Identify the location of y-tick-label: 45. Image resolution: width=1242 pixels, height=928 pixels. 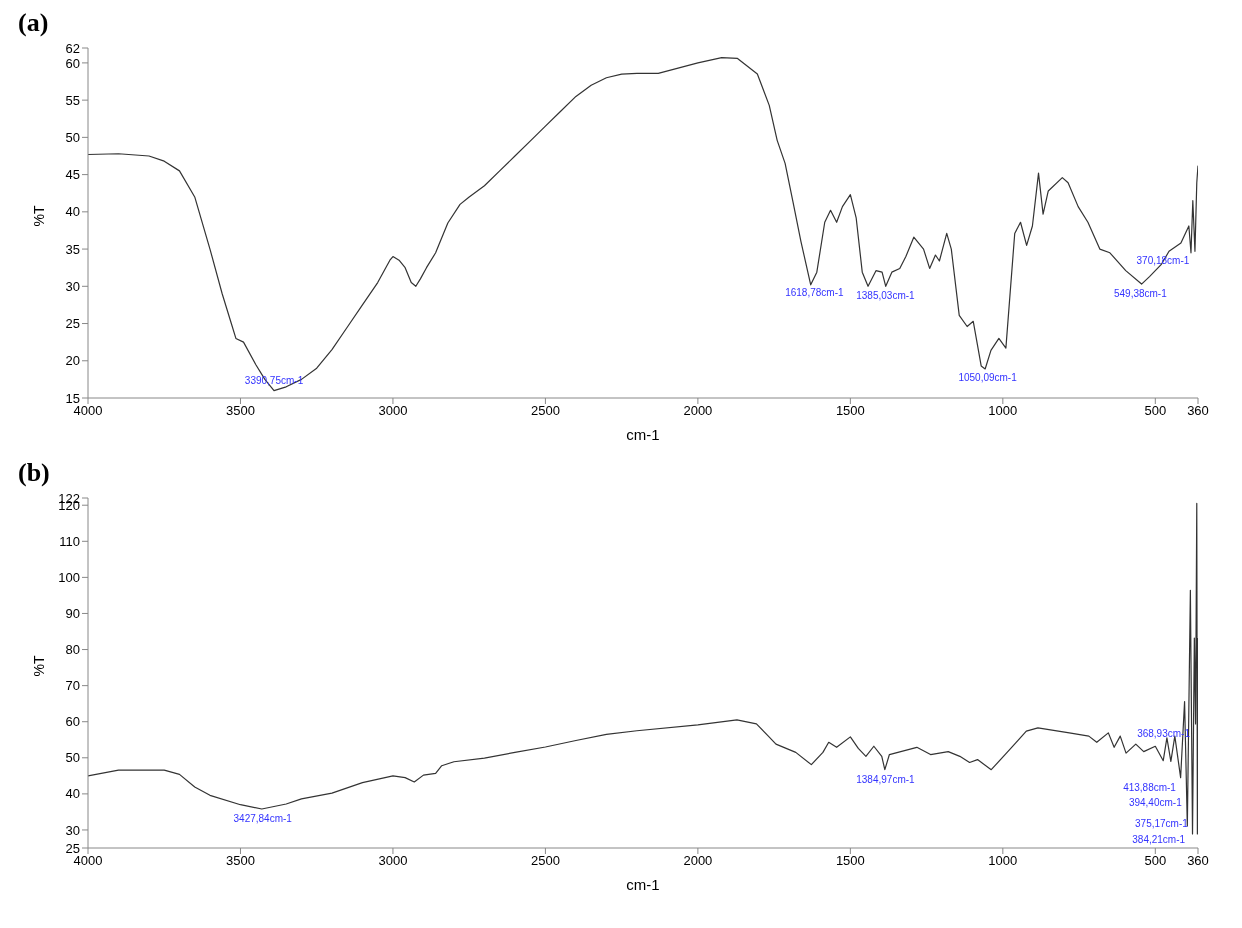
(72, 175).